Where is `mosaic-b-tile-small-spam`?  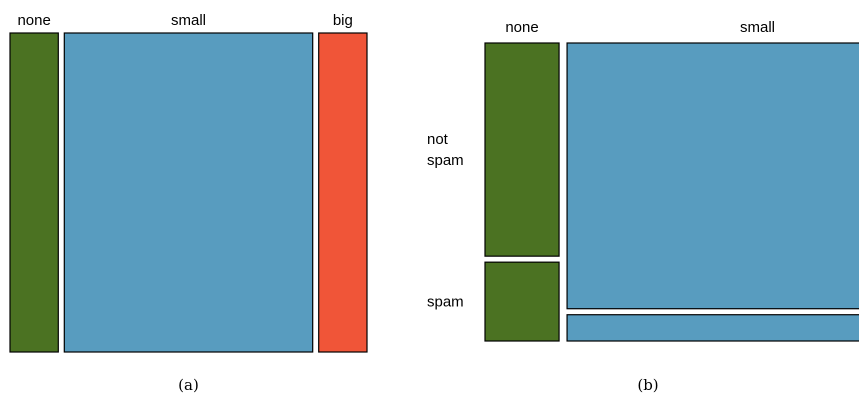 mosaic-b-tile-small-spam is located at coordinates (712, 328).